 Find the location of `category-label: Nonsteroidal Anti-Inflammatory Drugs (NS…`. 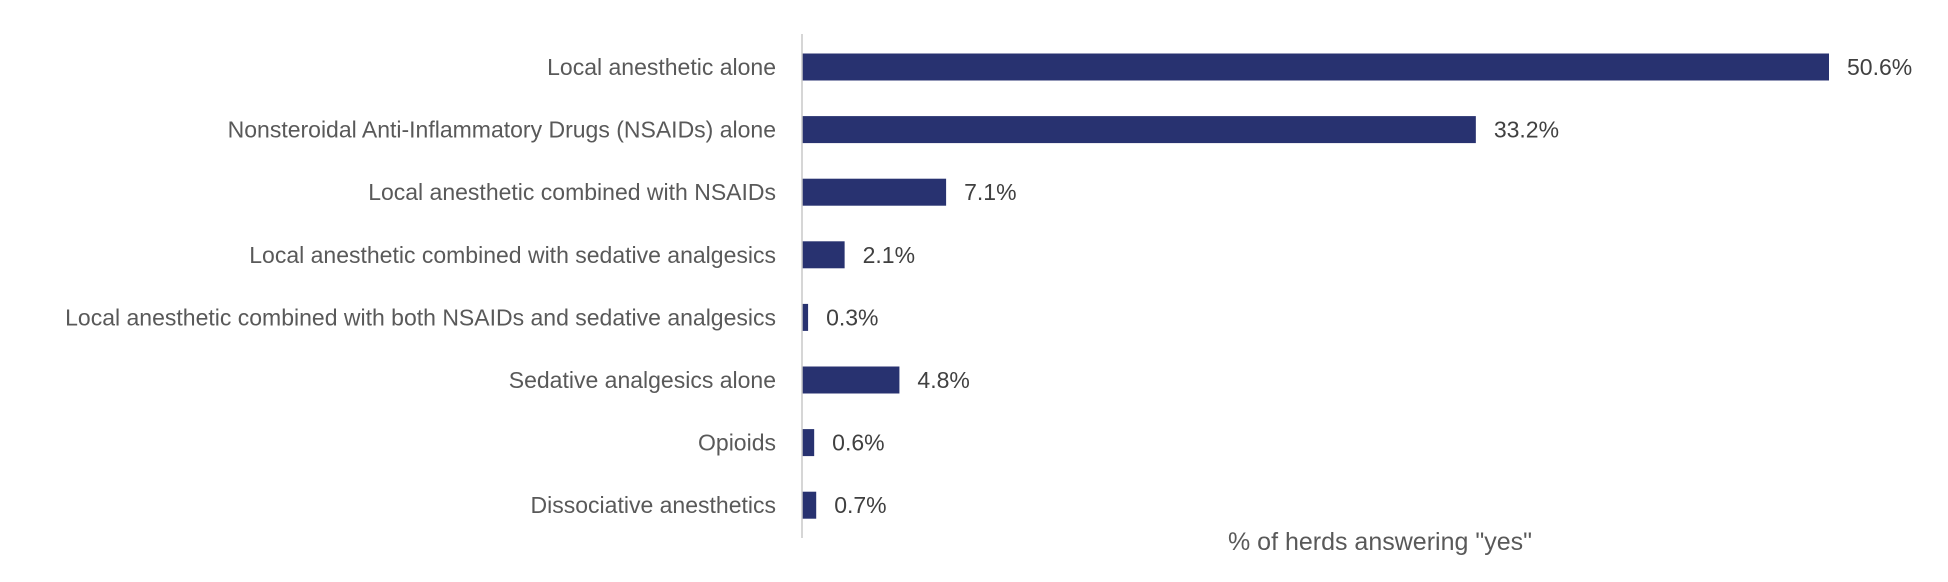

category-label: Nonsteroidal Anti-Inflammatory Drugs (NS… is located at coordinates (502, 130).